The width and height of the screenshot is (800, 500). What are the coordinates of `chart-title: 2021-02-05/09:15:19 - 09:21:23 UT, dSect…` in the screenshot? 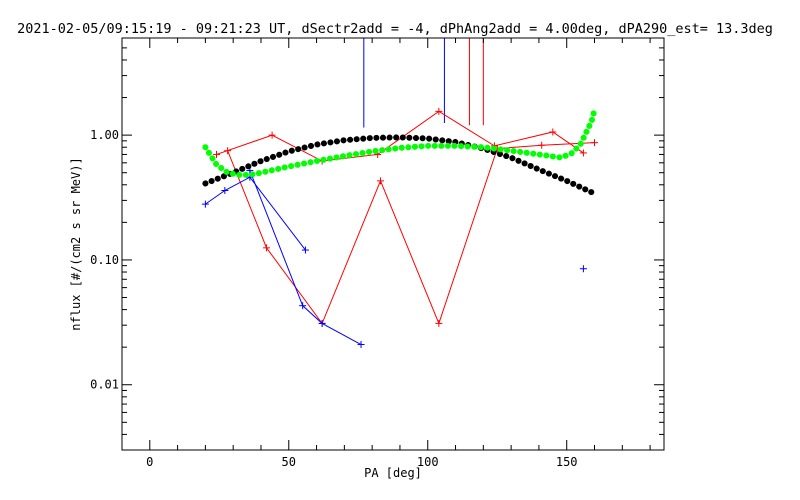 It's located at (395, 29).